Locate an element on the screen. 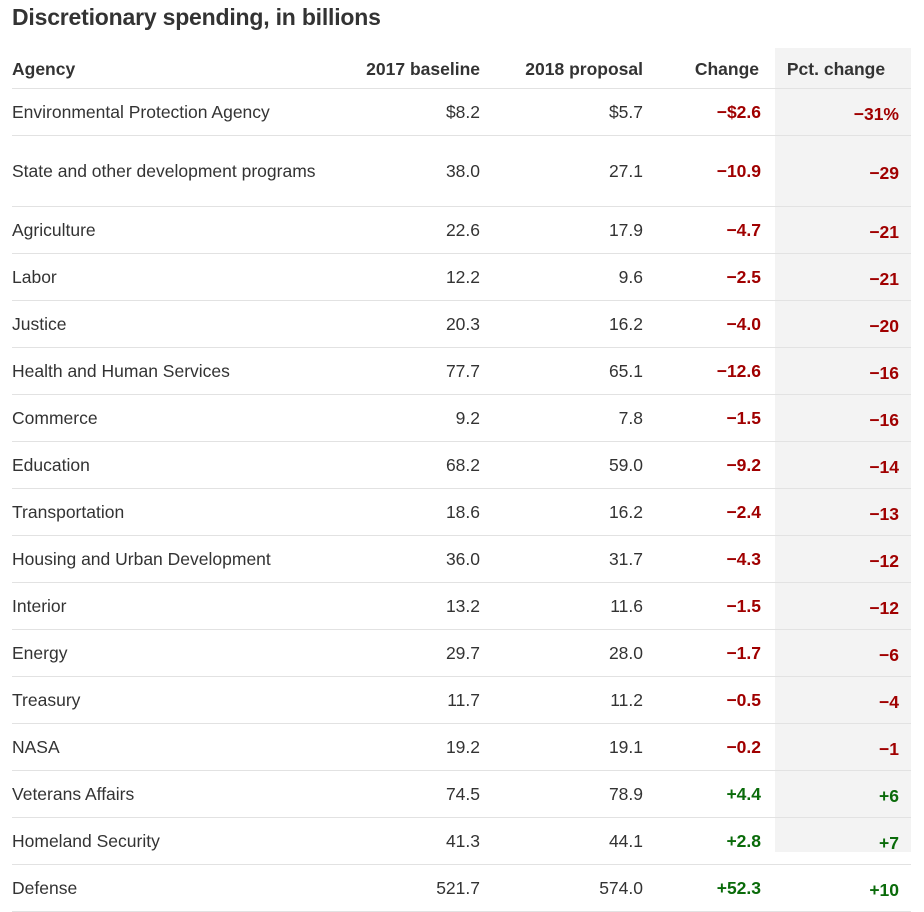  table-row: NASA 19.2 19.1 −0.2 −1 is located at coordinates (461, 747).